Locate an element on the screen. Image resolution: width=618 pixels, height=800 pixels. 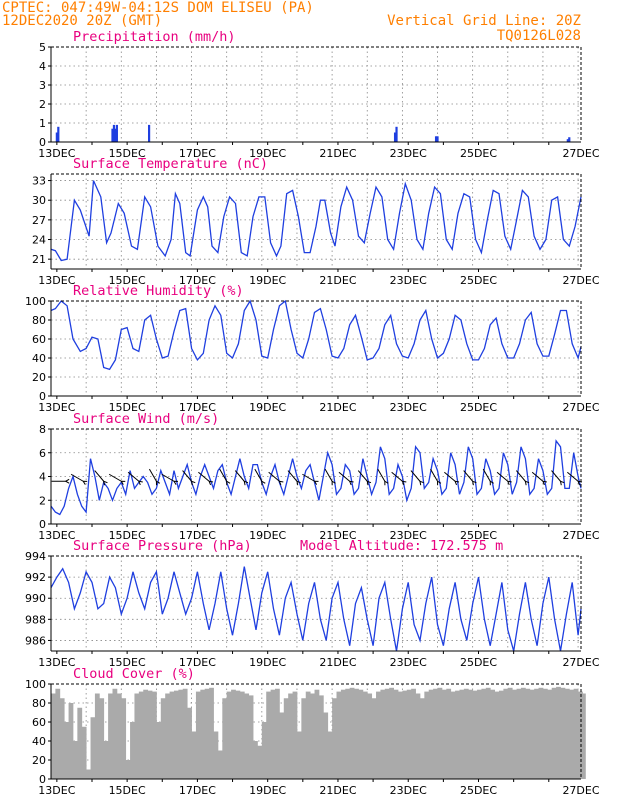
y-tick-label: 80 is located at coordinates (39, 703).